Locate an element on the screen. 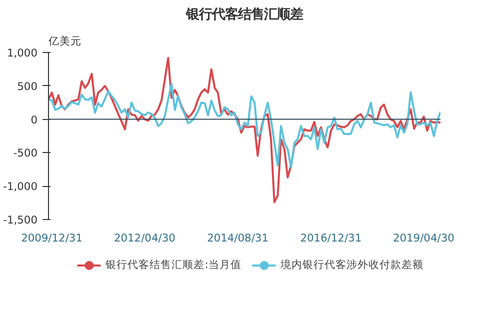 This screenshot has height=330, width=485. x-tick-label: 2014/08/31 is located at coordinates (237, 238).